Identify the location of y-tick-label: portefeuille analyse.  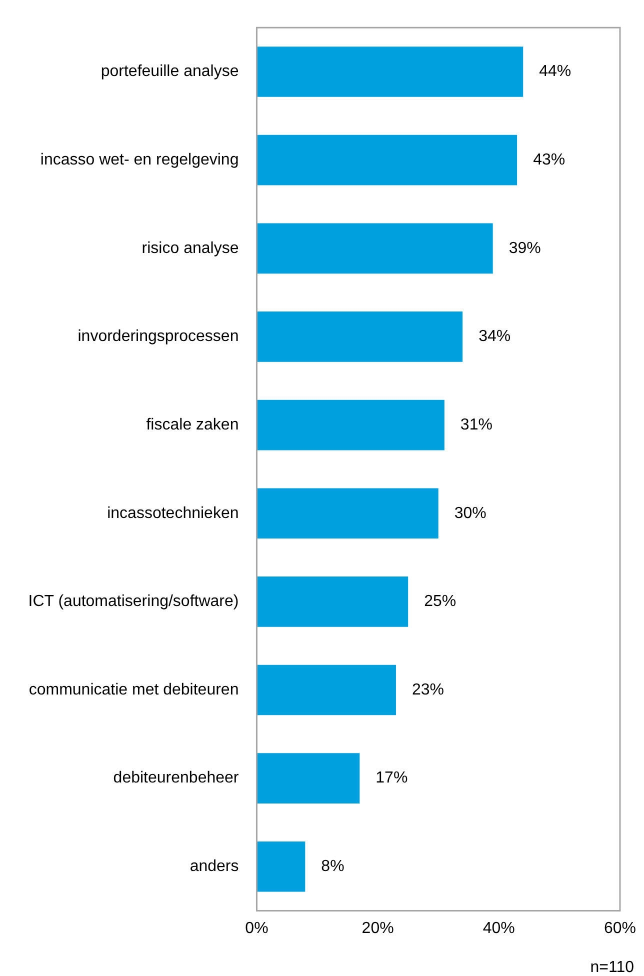
(169, 71).